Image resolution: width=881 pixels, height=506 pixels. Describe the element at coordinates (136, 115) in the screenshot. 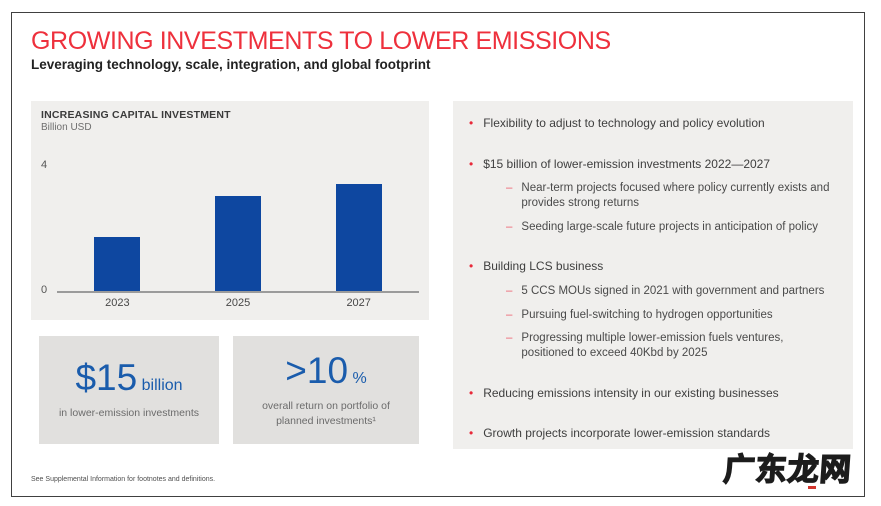

I see `chart-title: INCREASING CAPITAL INVESTMENT` at that location.